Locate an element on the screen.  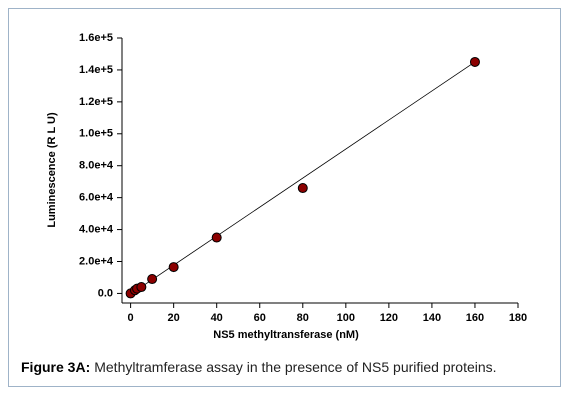
x-tick-label: 140 is located at coordinates (432, 318).